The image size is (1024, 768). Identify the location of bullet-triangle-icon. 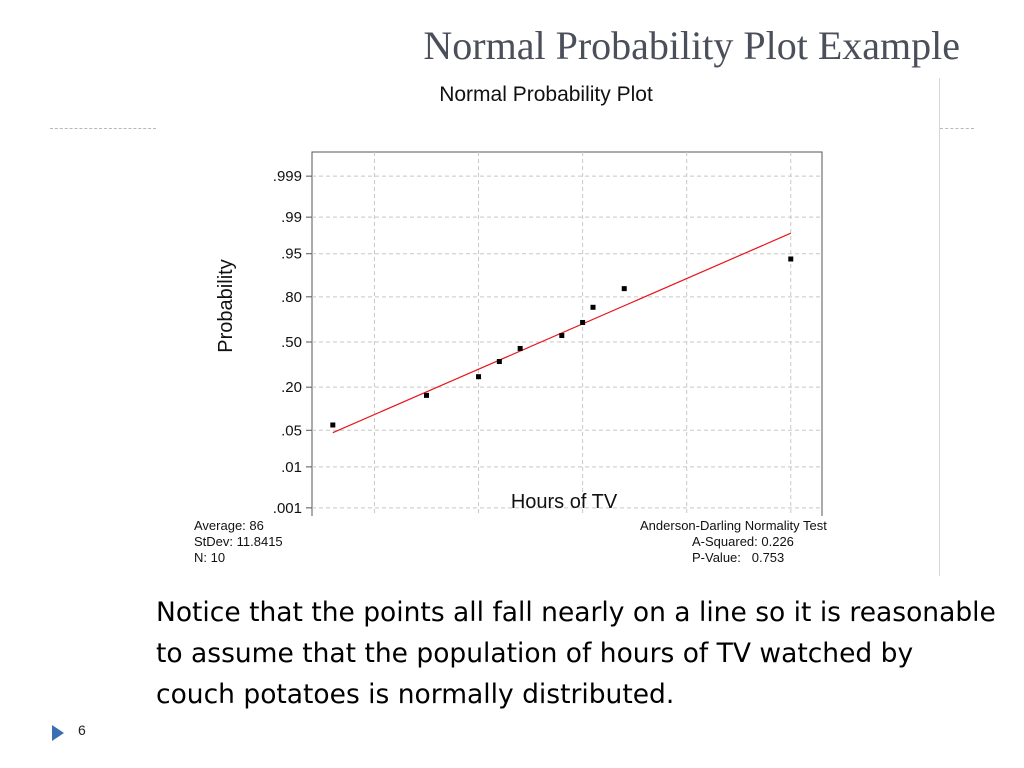
(58, 733).